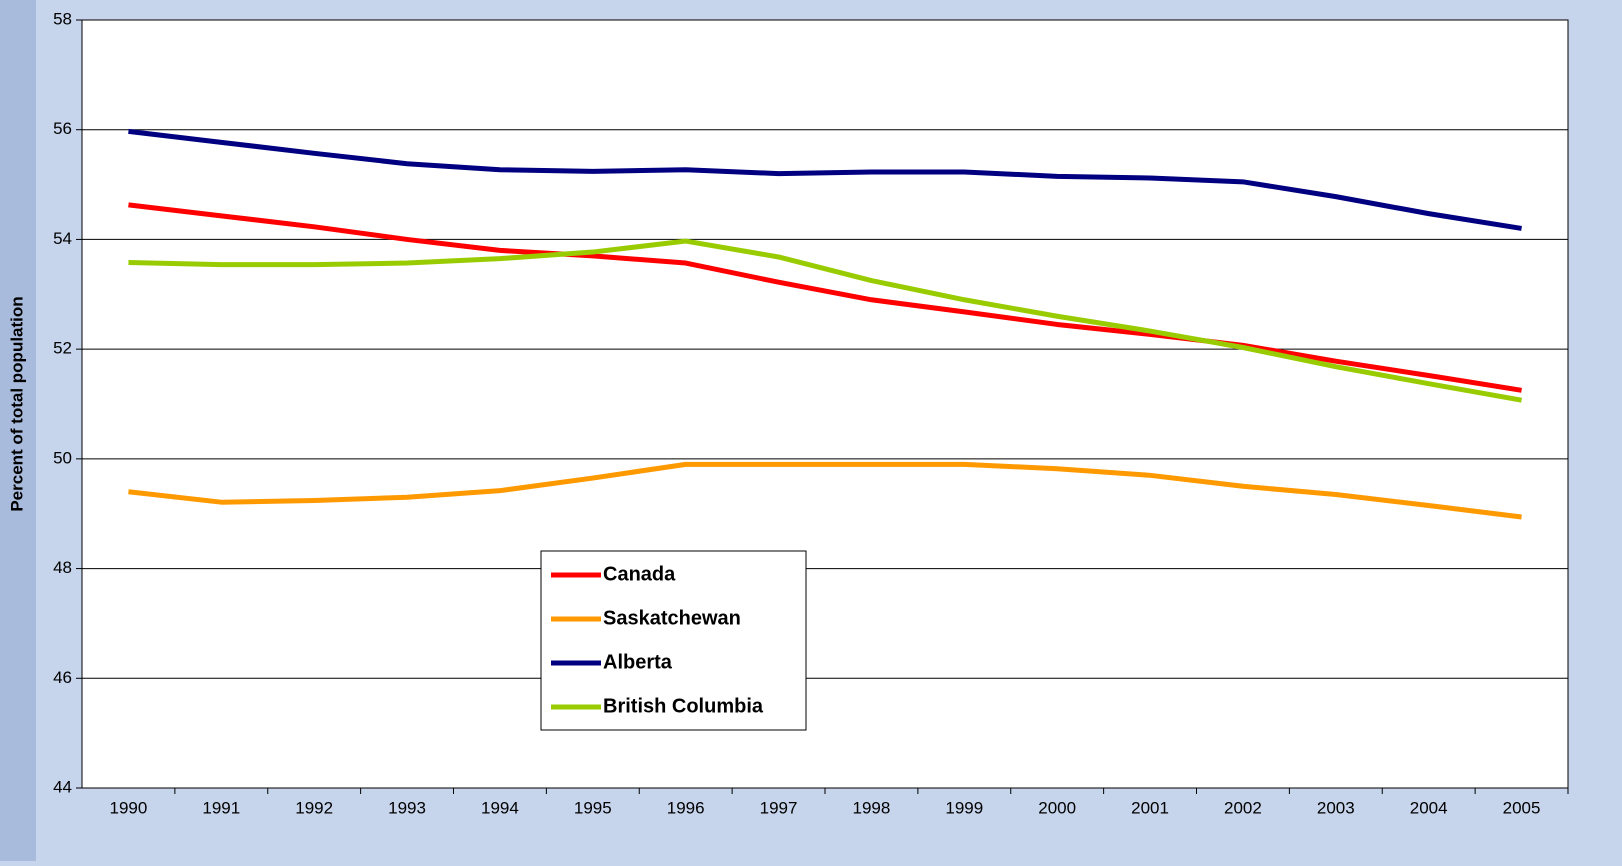  I want to click on x-tick-label: 2005, so click(1522, 807).